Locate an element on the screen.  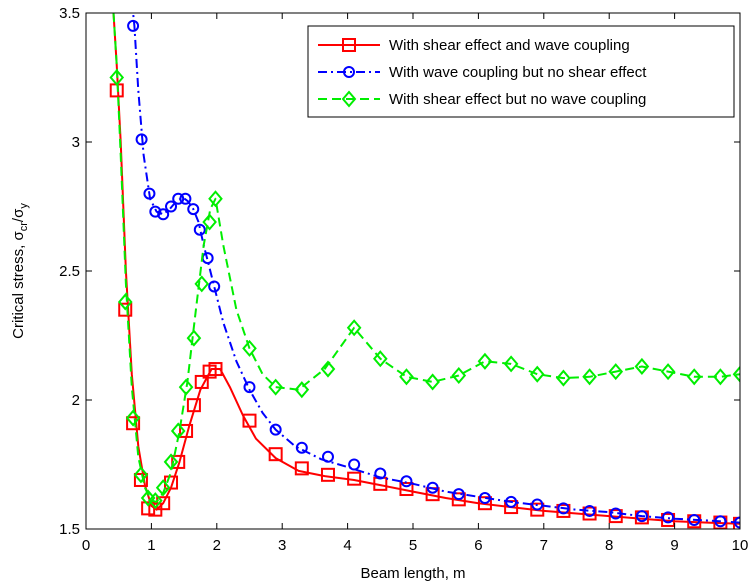
y-tick-label: 2.5 is located at coordinates (69, 271).